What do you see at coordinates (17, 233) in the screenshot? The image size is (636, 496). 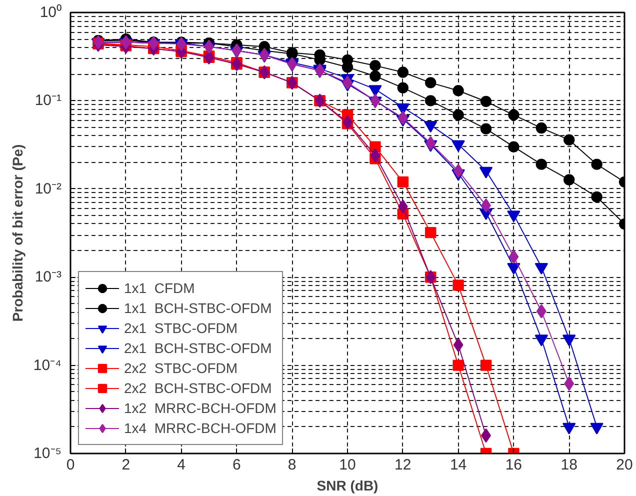 I see `y-axis-title: Probability of bit error (Pe)` at bounding box center [17, 233].